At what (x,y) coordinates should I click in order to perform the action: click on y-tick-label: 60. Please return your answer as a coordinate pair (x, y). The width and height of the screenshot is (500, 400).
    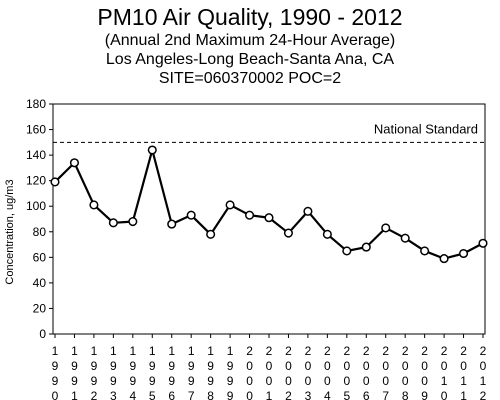
    Looking at the image, I should click on (40, 257).